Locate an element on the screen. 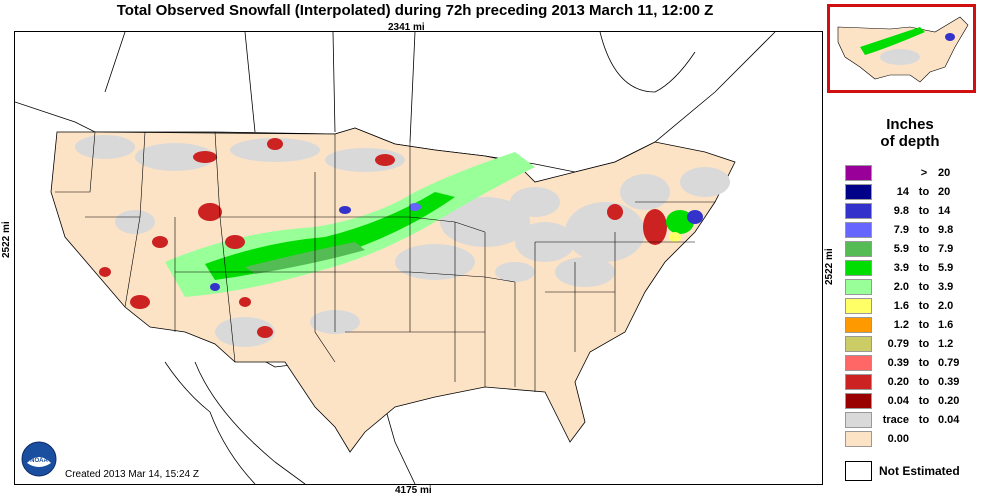  legend-high-value: 2.0 is located at coordinates (946, 306).